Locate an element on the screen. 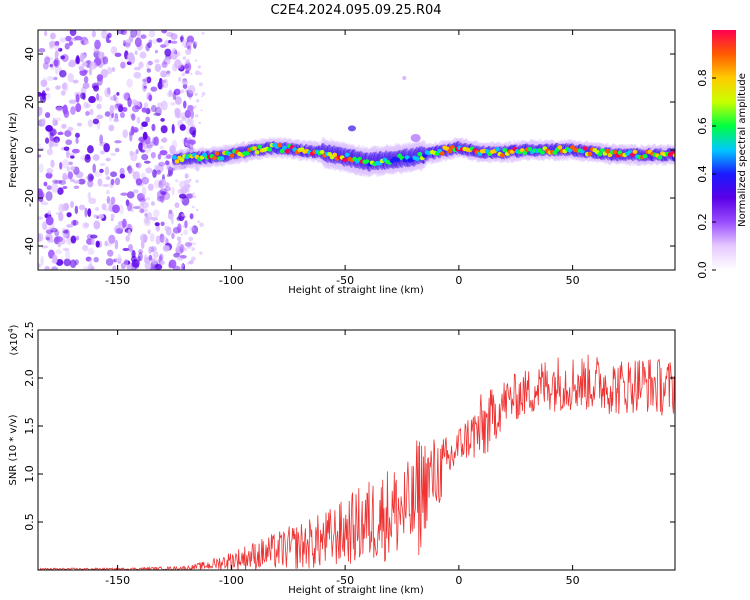  y-tick-label: 1.5 is located at coordinates (29, 426).